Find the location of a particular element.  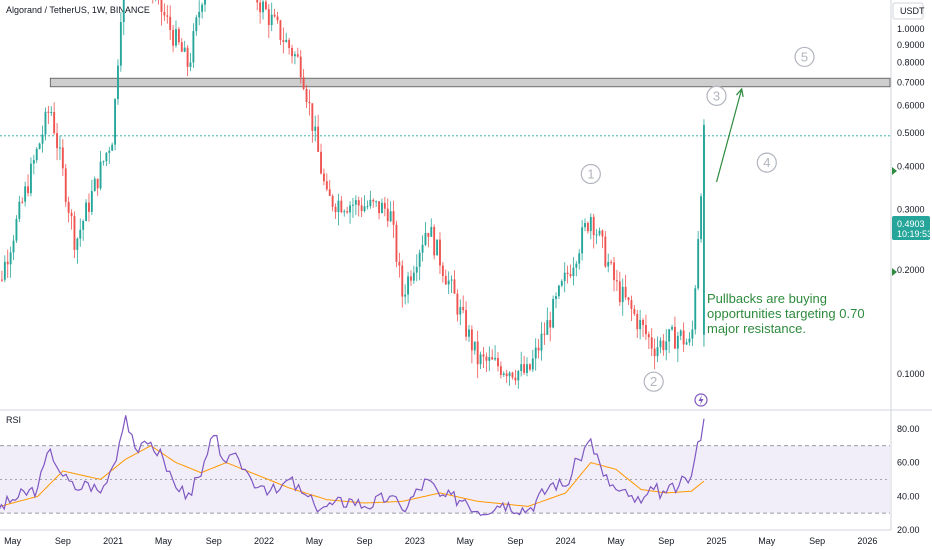

price-tick-label: 0.3000 is located at coordinates (911, 209).